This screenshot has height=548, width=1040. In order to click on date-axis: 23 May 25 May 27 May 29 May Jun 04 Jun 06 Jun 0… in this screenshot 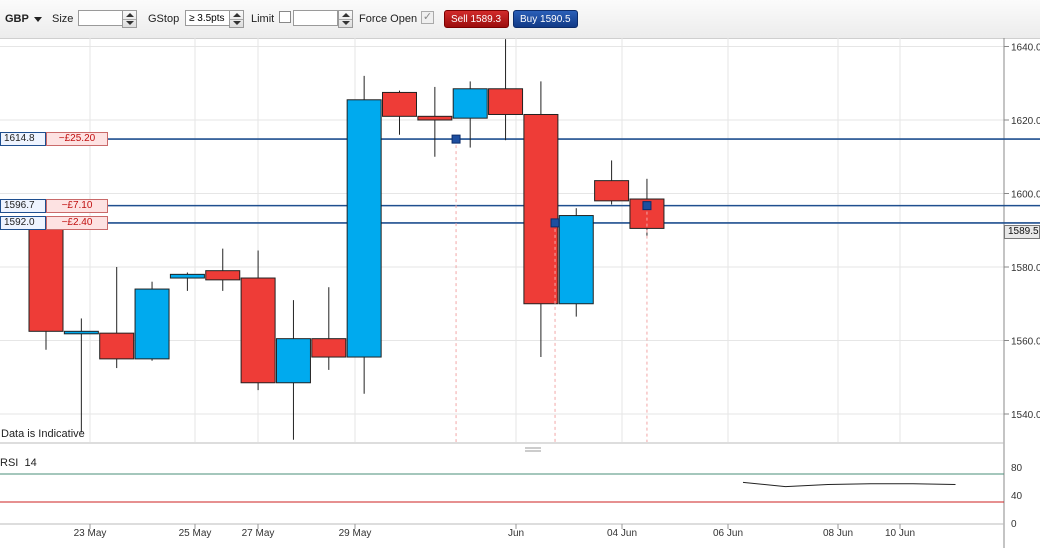, I will do `click(502, 531)`.